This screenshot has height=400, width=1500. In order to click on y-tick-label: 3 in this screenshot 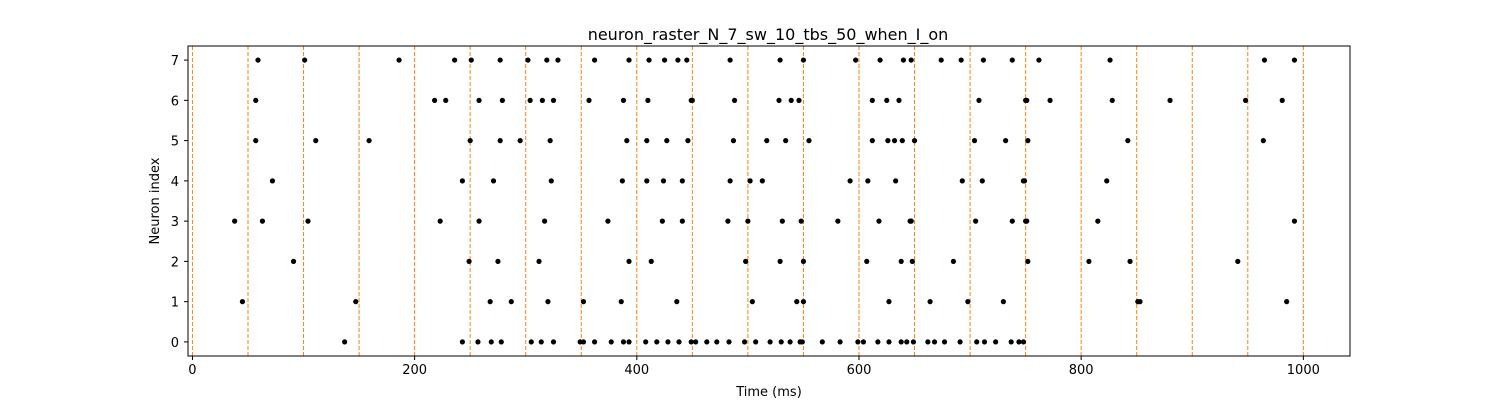, I will do `click(175, 222)`.